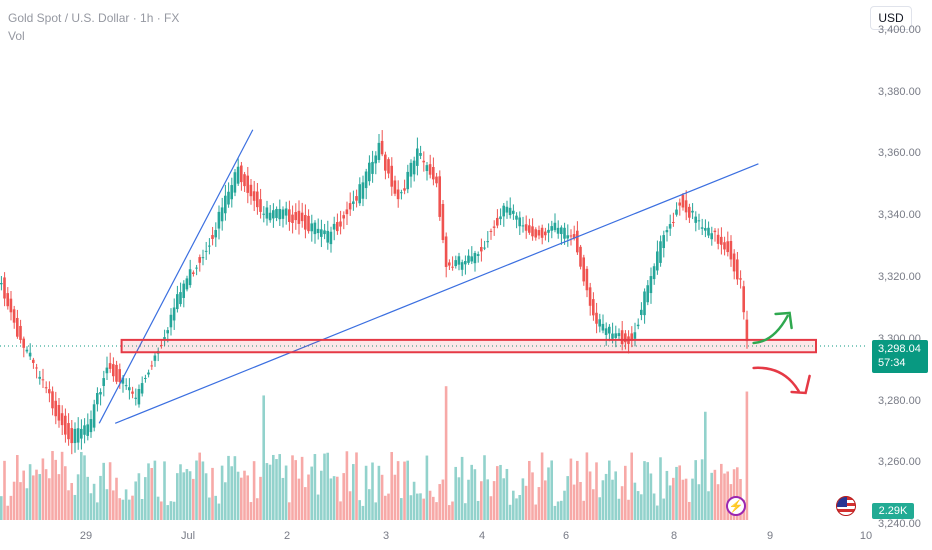  What do you see at coordinates (776, 379) in the screenshot?
I see `bearish-arrow` at bounding box center [776, 379].